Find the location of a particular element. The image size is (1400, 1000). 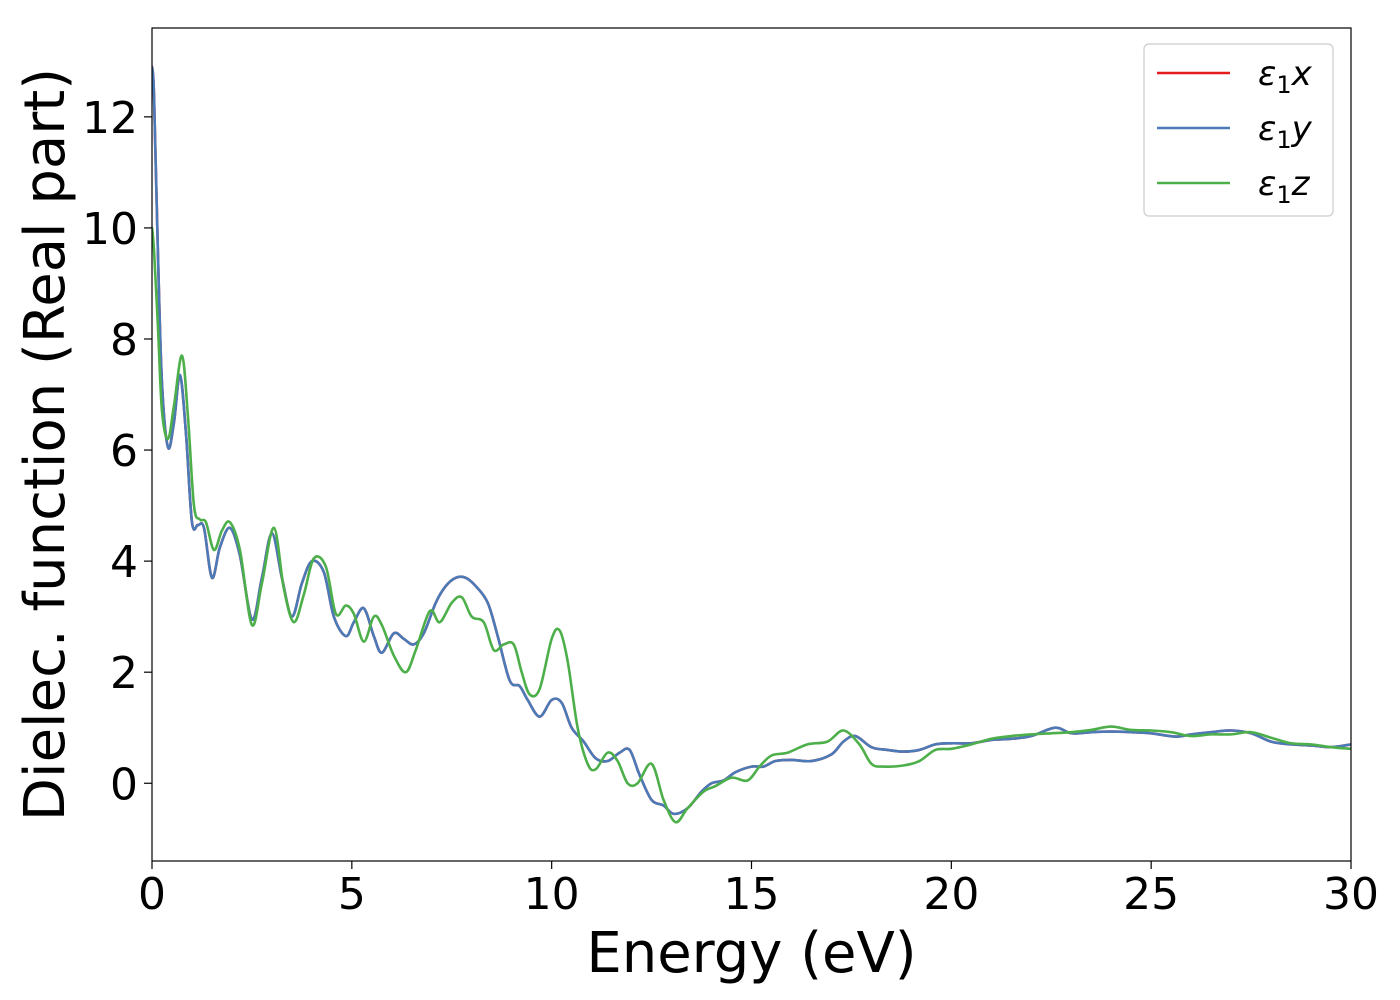

x-tick-label: 15 is located at coordinates (752, 894).